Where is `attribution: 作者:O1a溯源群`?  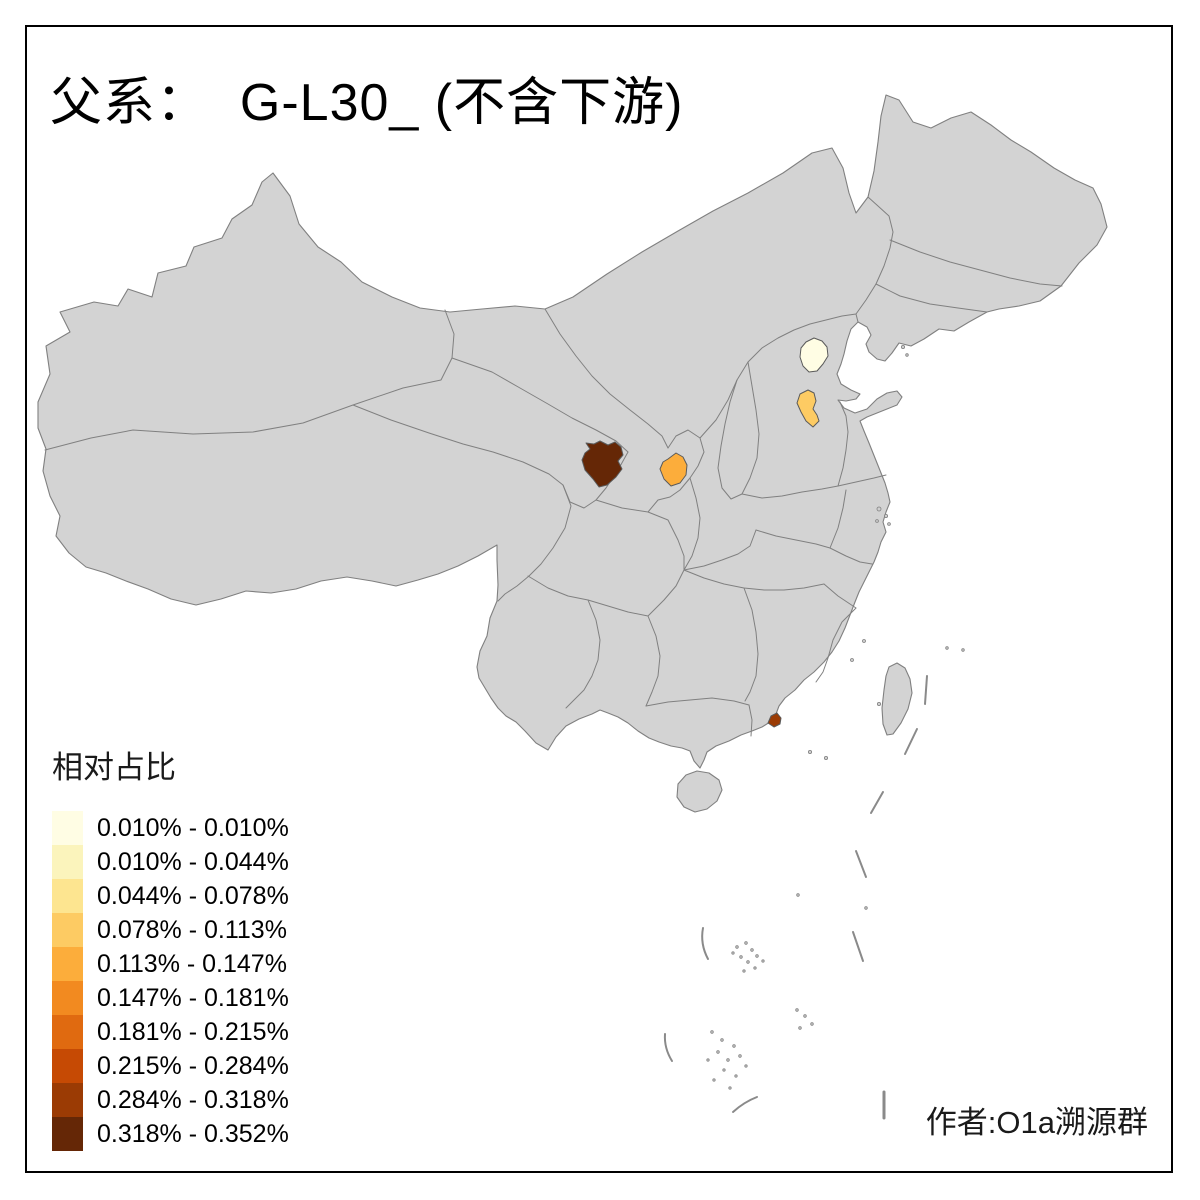
attribution: 作者:O1a溯源群 is located at coordinates (1036, 1122).